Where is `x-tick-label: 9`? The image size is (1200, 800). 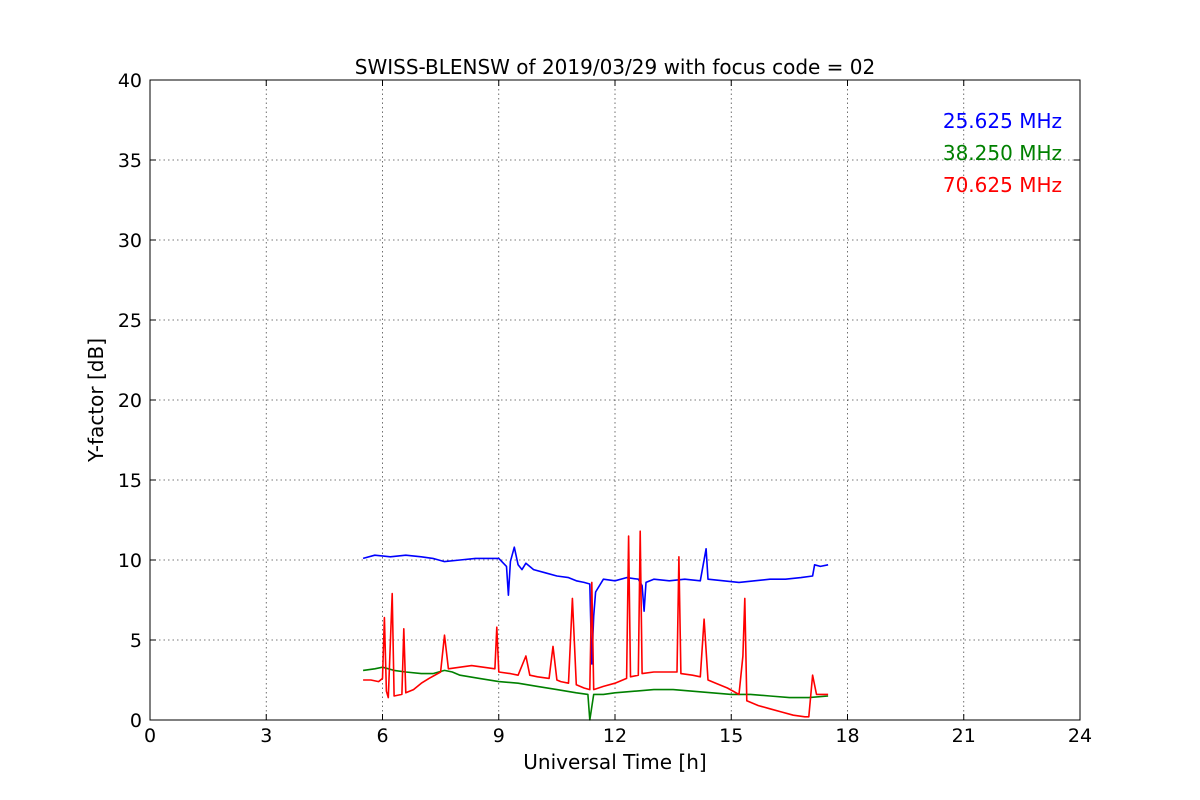
x-tick-label: 9 is located at coordinates (499, 736).